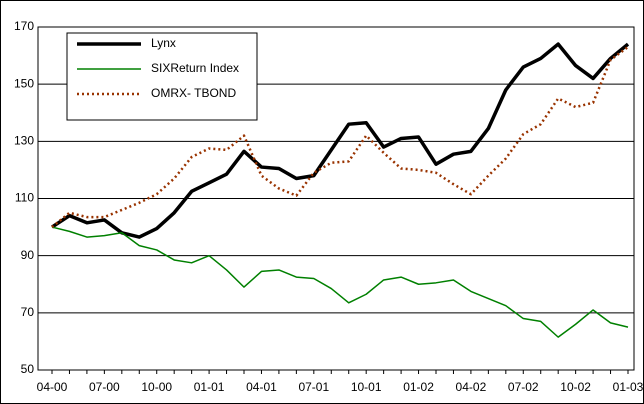 This screenshot has width=644, height=404. What do you see at coordinates (628, 387) in the screenshot?
I see `x-tick-label: 01-03` at bounding box center [628, 387].